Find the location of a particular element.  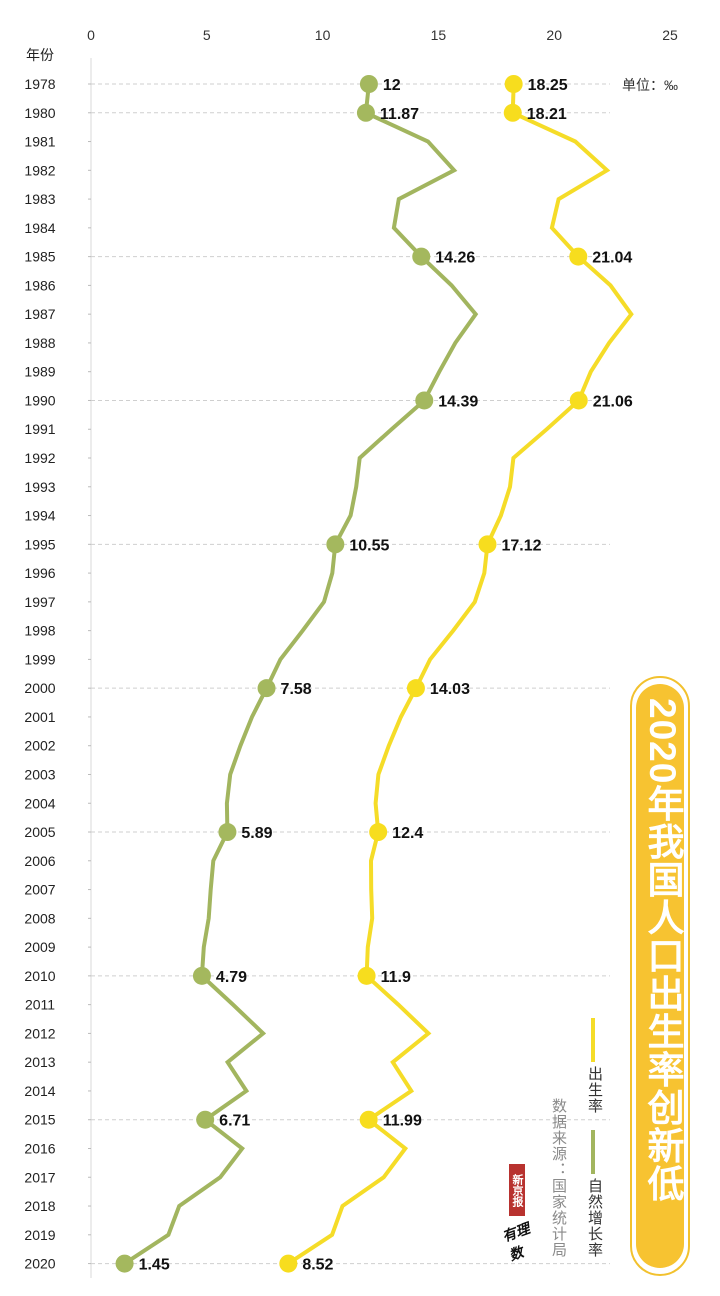

natural-growth-value-label: 11.87 is located at coordinates (399, 114).